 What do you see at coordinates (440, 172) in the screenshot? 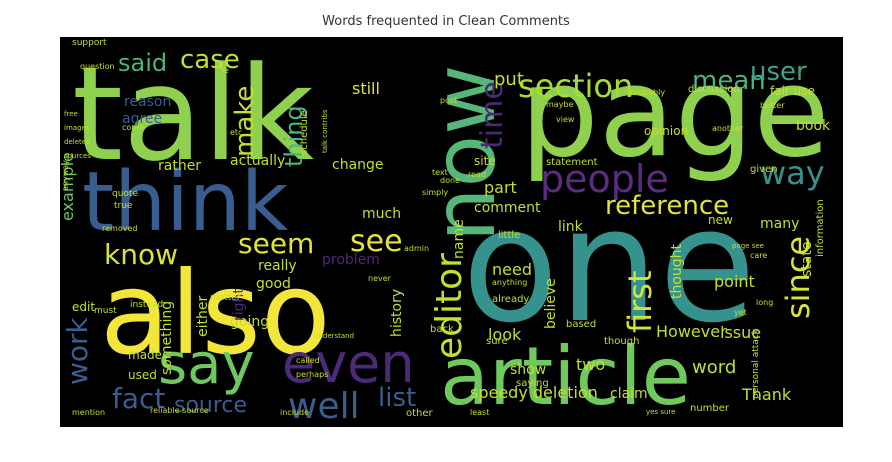
I see `word-text: text` at bounding box center [440, 172].